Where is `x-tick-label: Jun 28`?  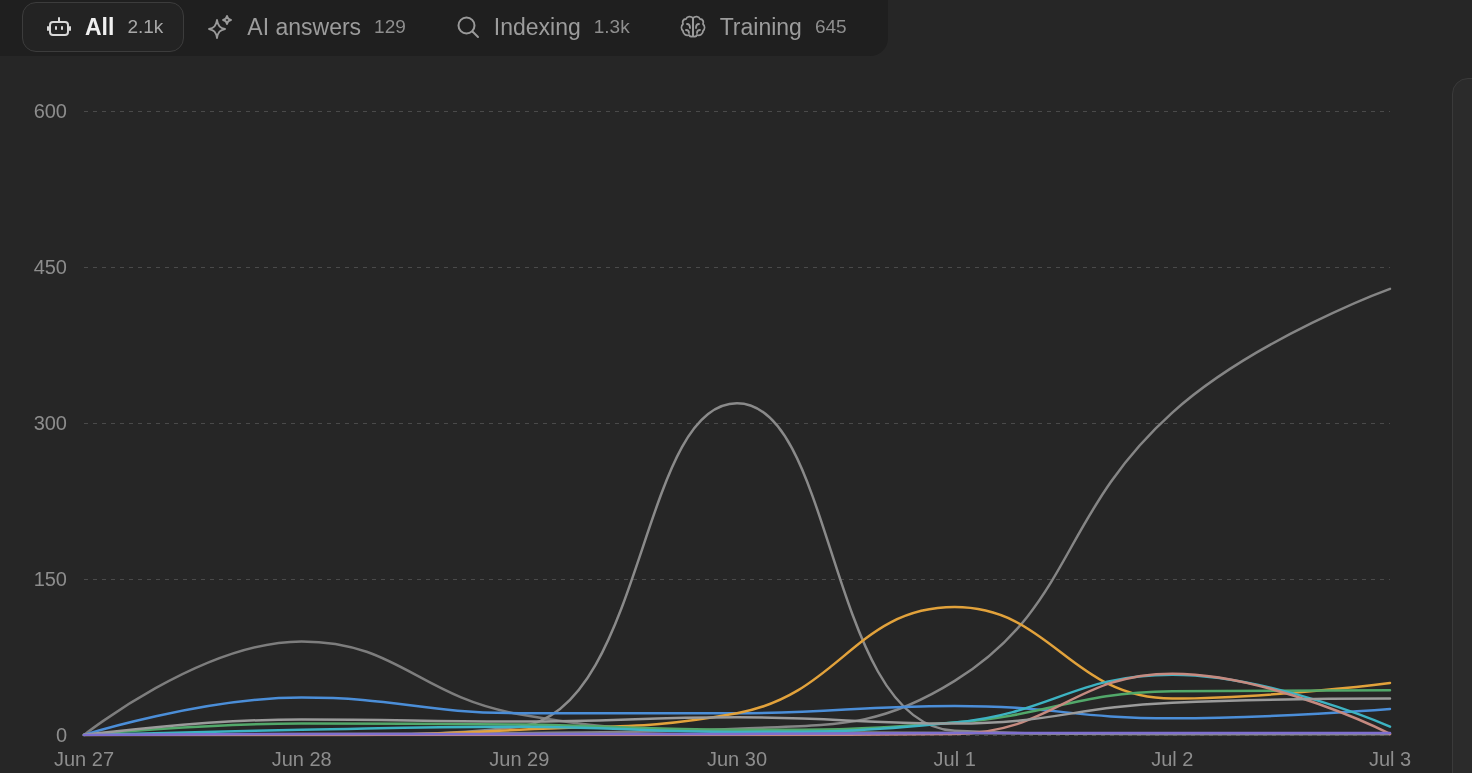
x-tick-label: Jun 28 is located at coordinates (301, 759).